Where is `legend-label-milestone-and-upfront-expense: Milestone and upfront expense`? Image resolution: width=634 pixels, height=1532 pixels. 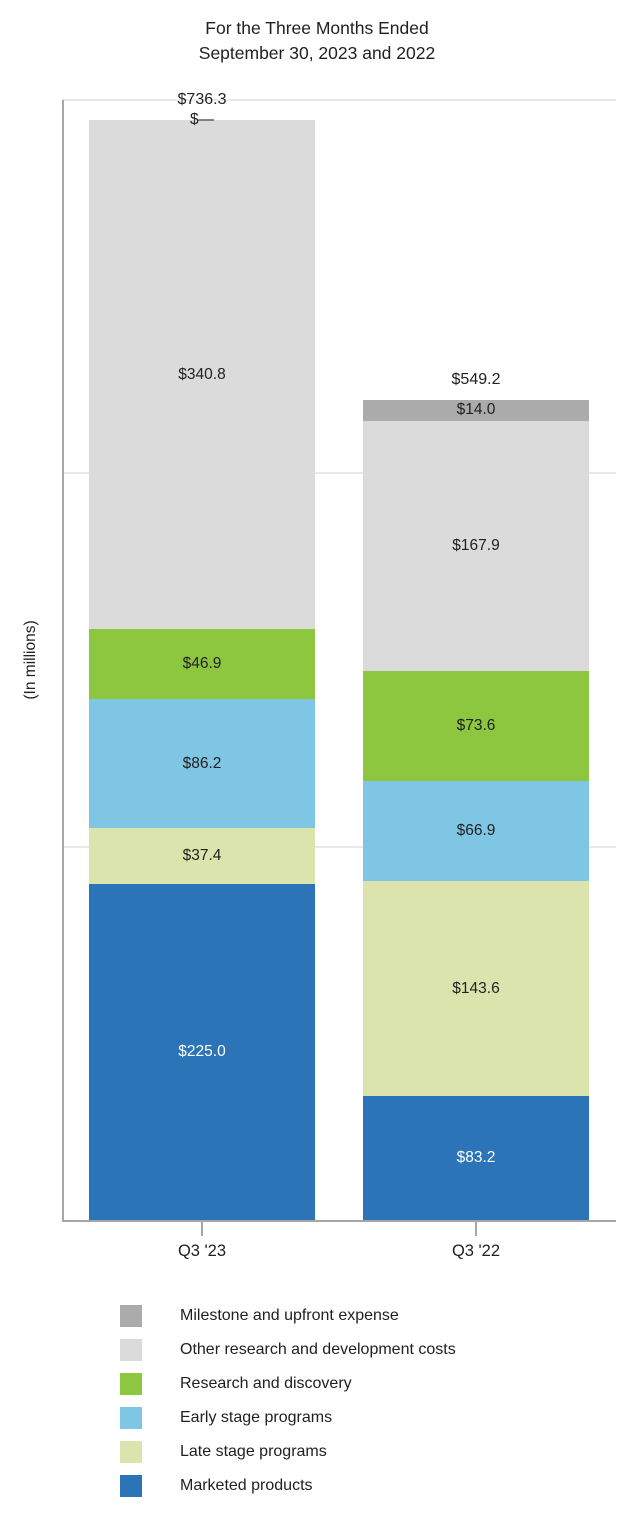 legend-label-milestone-and-upfront-expense: Milestone and upfront expense is located at coordinates (289, 1315).